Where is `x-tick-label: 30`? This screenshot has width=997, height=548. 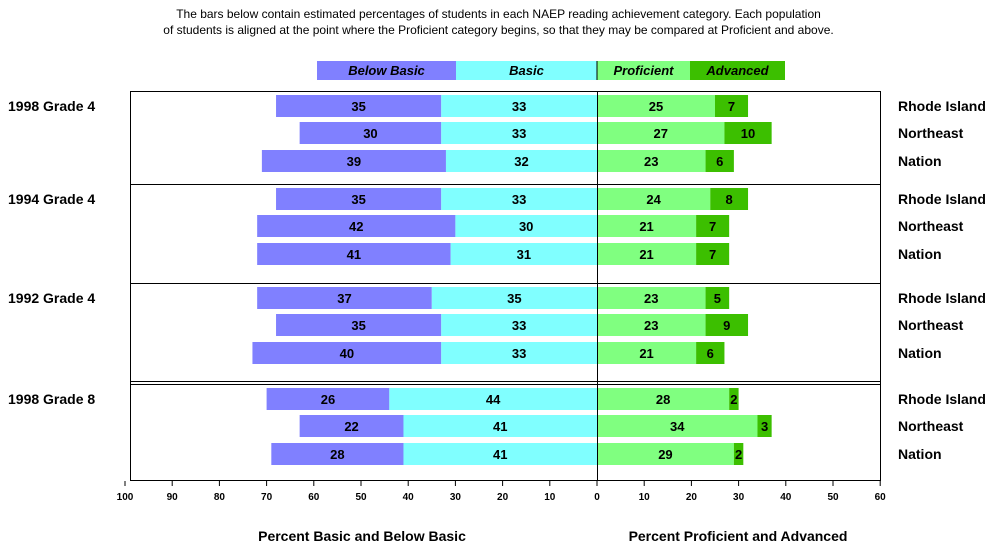 x-tick-label: 30 is located at coordinates (739, 497).